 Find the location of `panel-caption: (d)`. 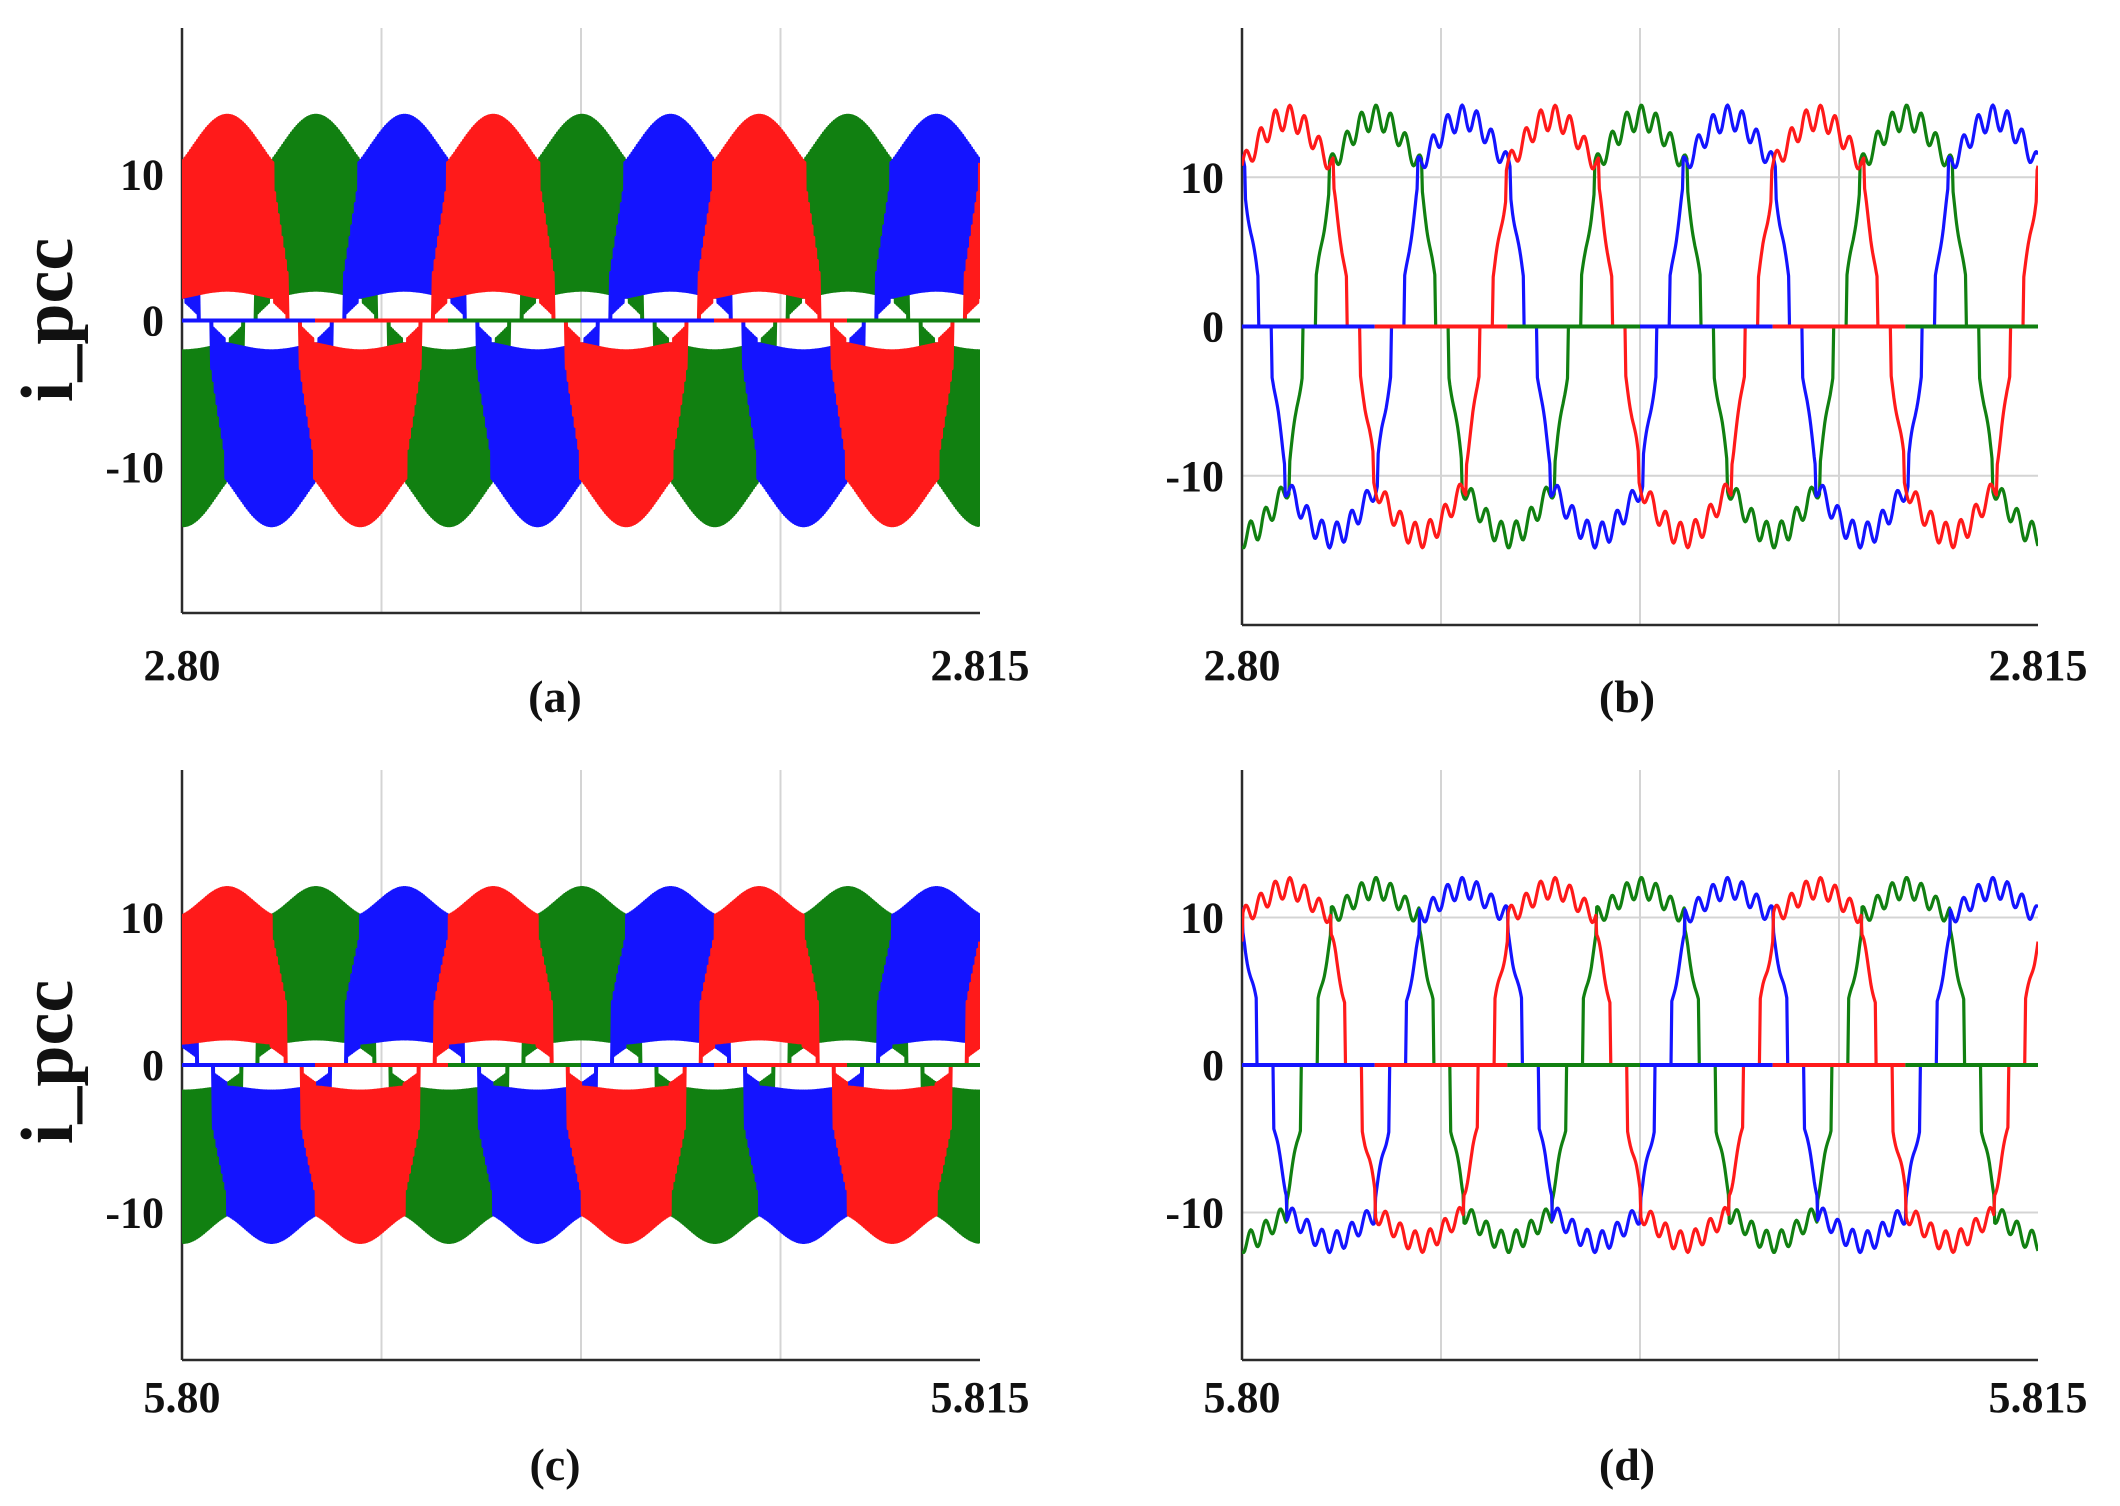

panel-caption: (d) is located at coordinates (1627, 1464).